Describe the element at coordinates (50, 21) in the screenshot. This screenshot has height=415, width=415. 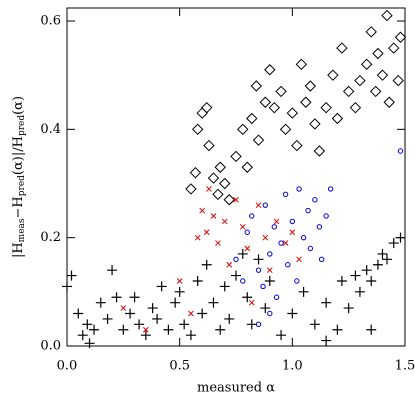
I see `y-tick-label: 0.6` at that location.